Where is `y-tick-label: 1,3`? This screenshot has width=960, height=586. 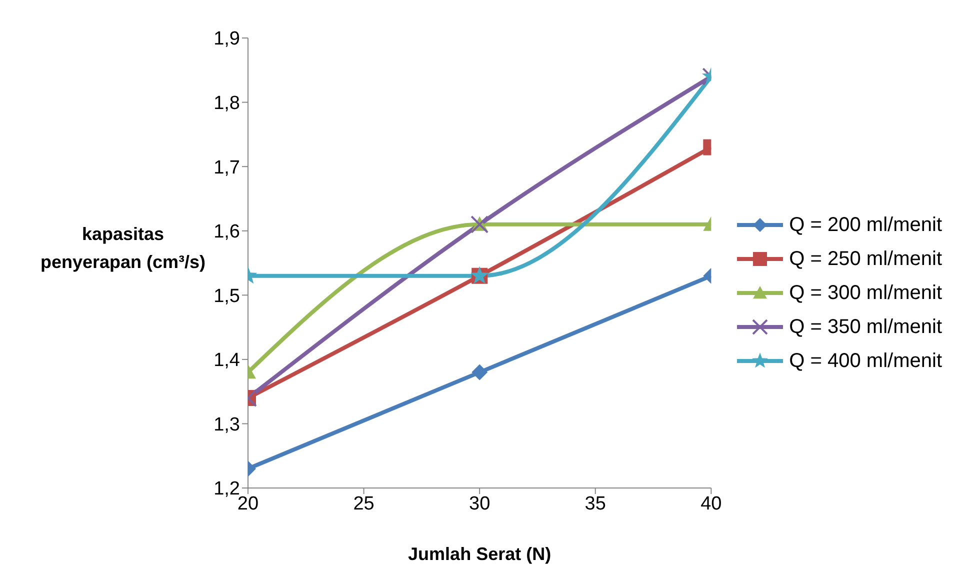 y-tick-label: 1,3 is located at coordinates (227, 425).